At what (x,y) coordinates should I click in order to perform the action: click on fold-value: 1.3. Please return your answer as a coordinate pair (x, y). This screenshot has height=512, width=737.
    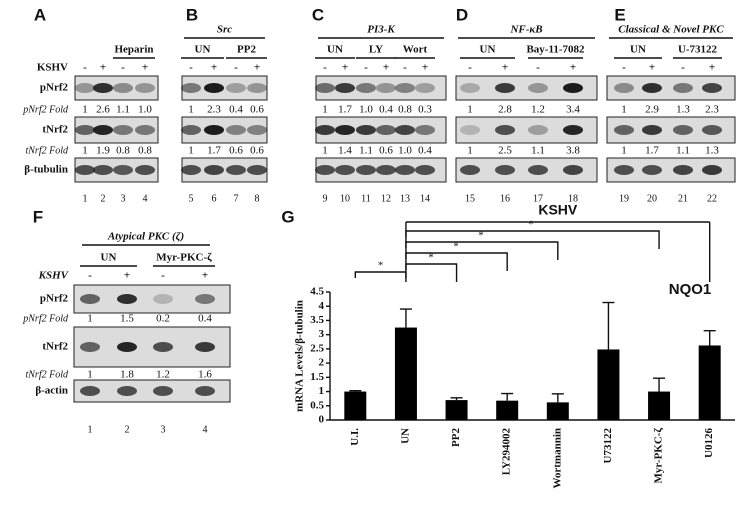
    Looking at the image, I should click on (712, 151).